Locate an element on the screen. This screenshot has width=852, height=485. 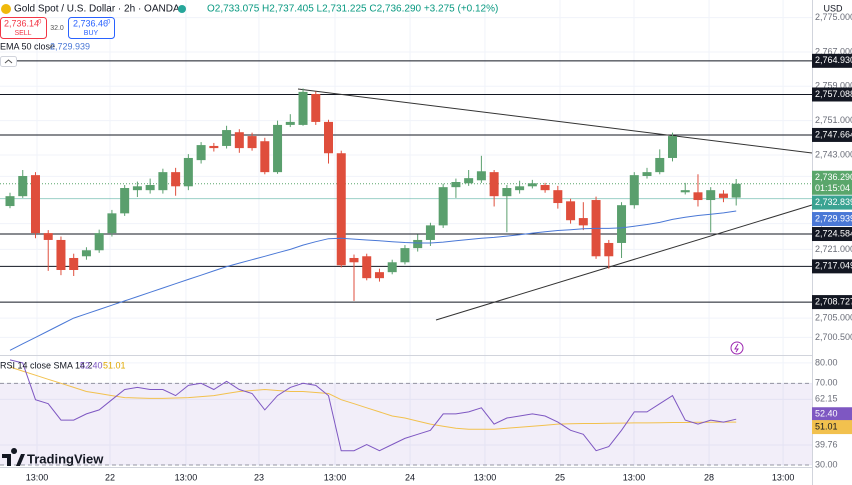
buy-box is located at coordinates (91, 28).